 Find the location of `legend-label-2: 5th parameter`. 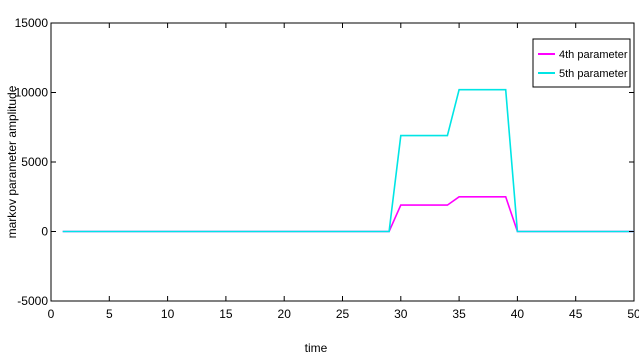

legend-label-2: 5th parameter is located at coordinates (593, 74).